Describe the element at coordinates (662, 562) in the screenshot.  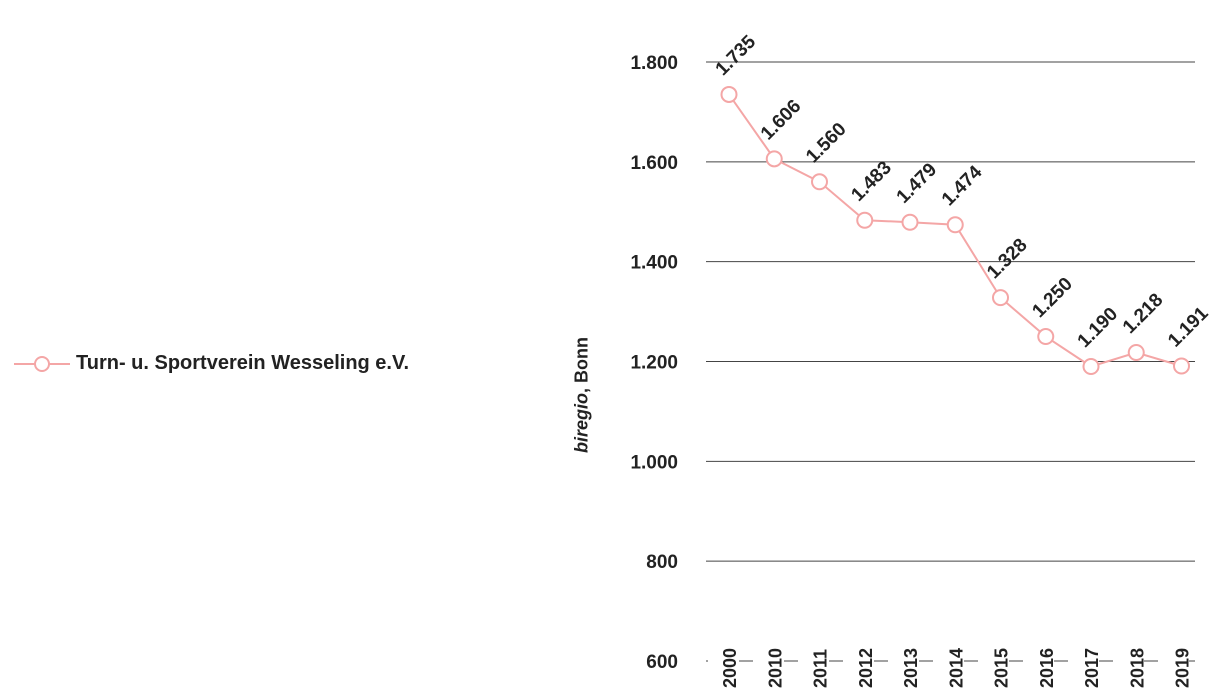
I see `y-tick-label: 800` at that location.